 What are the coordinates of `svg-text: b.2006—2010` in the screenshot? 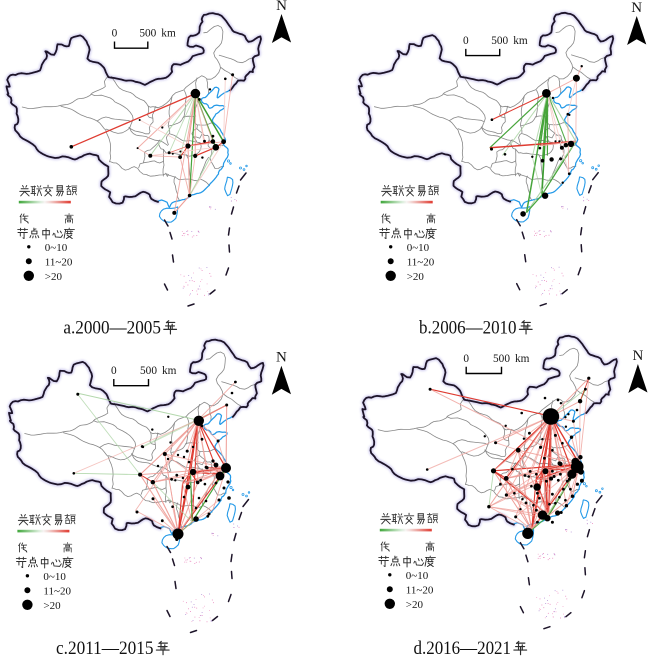 It's located at (468, 327).